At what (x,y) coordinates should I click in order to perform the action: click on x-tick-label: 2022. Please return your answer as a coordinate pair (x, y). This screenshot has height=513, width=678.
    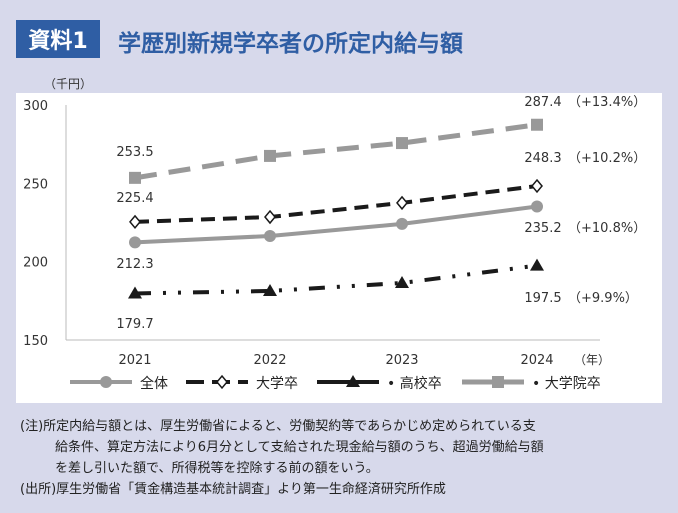
    Looking at the image, I should click on (269, 360).